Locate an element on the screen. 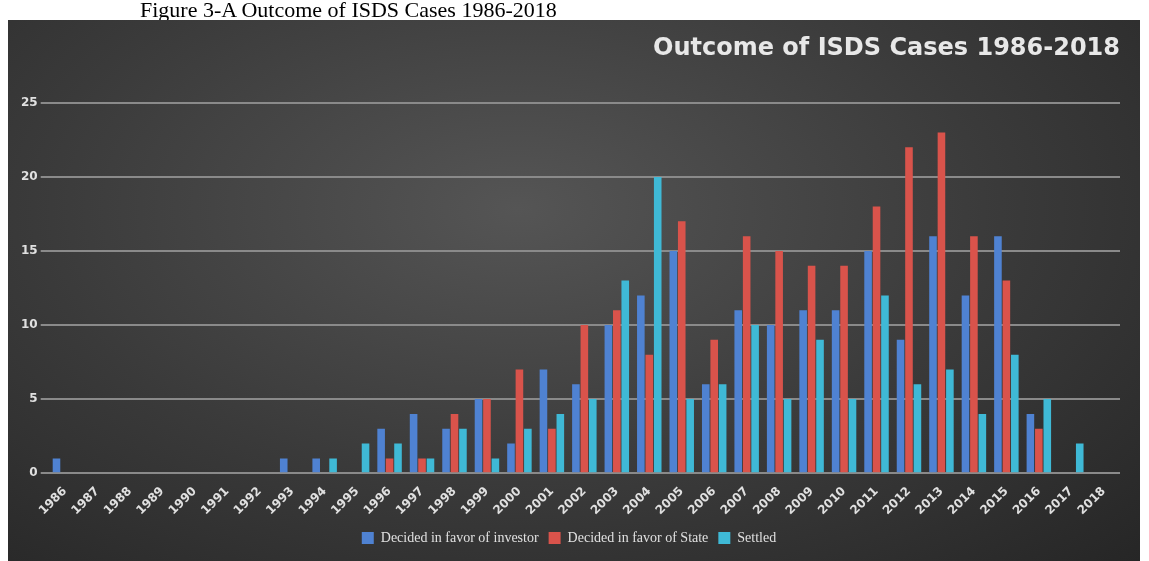 This screenshot has height=561, width=1149. y-tick-label: 20 is located at coordinates (29, 176).